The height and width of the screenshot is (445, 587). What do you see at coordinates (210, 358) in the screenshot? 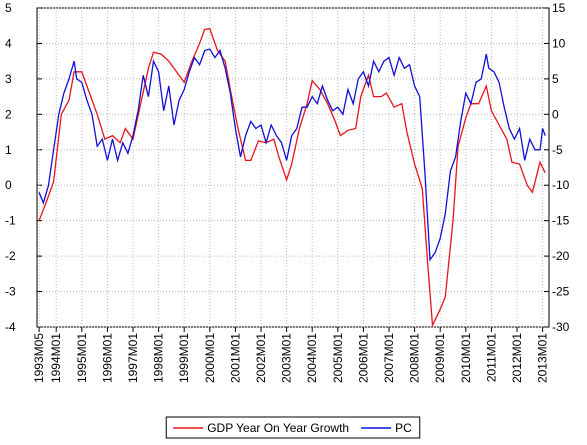
I see `x-tick-label: 2000M01` at bounding box center [210, 358].